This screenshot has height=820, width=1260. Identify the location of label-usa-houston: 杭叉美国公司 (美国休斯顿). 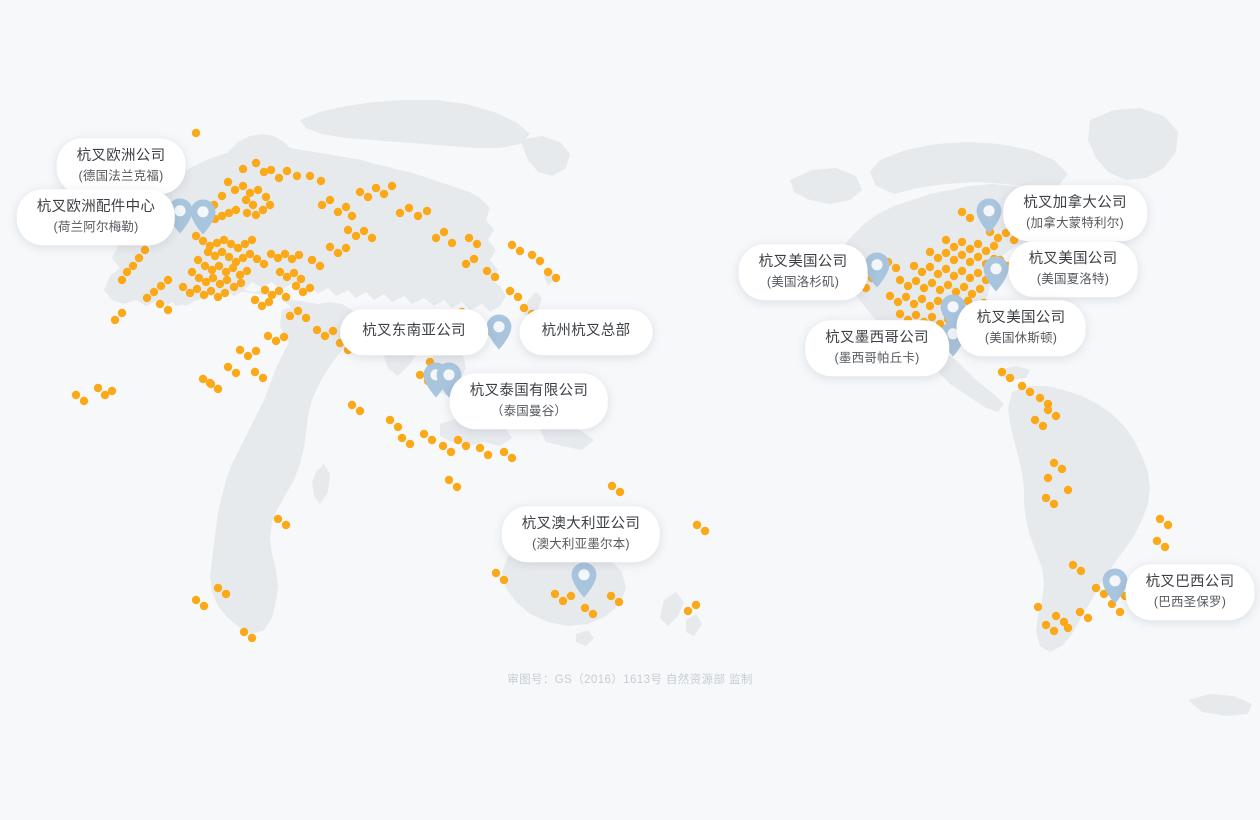
(1021, 328).